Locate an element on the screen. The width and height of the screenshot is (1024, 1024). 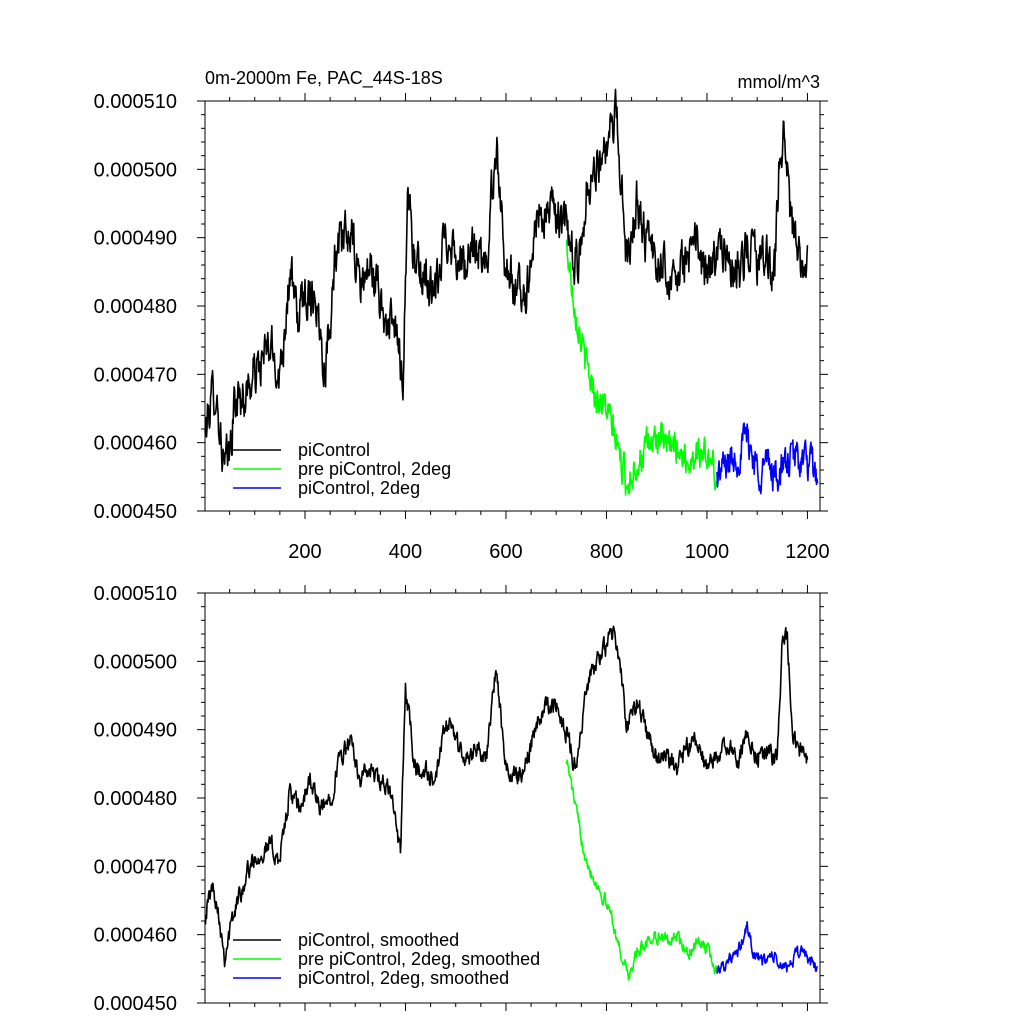
series-line-pre-picontrol-2deg is located at coordinates (641, 367).